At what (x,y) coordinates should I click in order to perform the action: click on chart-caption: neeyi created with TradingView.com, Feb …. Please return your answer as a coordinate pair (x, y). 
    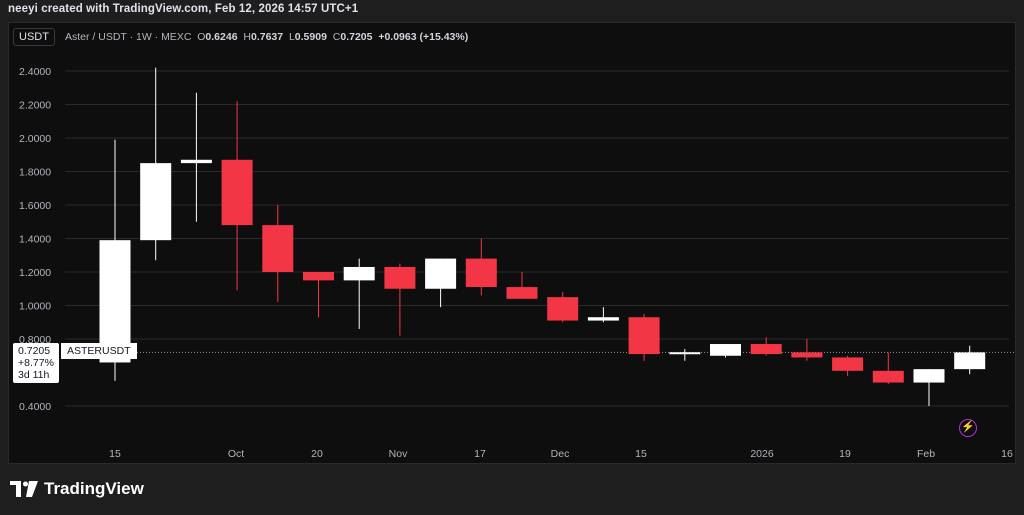
    Looking at the image, I should click on (183, 9).